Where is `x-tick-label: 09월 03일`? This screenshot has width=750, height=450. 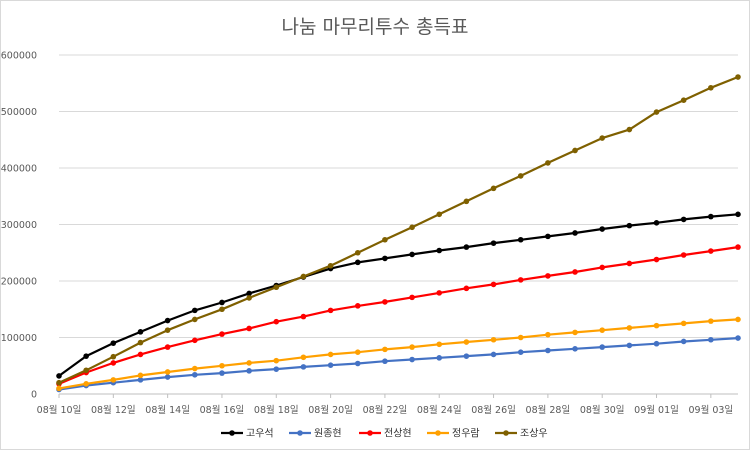
x-tick-label: 09월 03일 is located at coordinates (710, 410).